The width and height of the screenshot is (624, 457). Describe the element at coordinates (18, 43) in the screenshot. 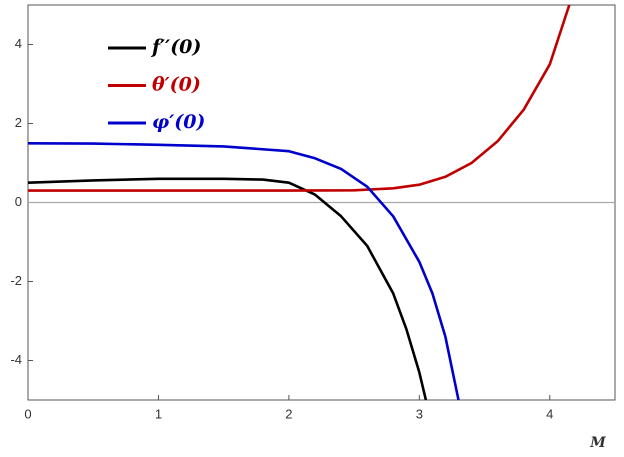

I see `y-tick-label: 4` at that location.